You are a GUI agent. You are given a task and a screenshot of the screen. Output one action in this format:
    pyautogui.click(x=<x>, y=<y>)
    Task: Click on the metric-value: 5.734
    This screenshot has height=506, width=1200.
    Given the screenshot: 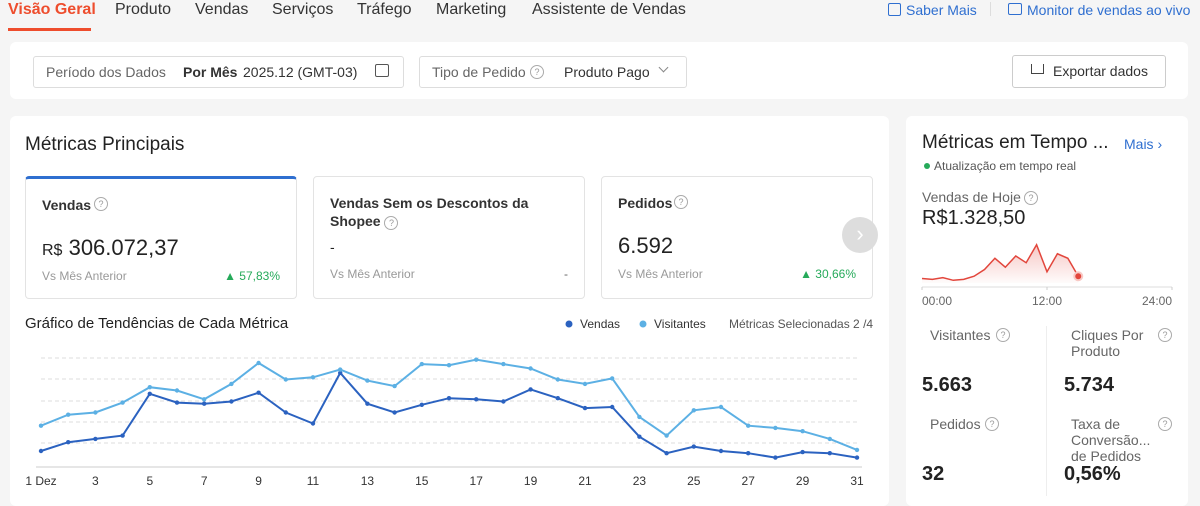 What is the action you would take?
    pyautogui.click(x=1089, y=385)
    